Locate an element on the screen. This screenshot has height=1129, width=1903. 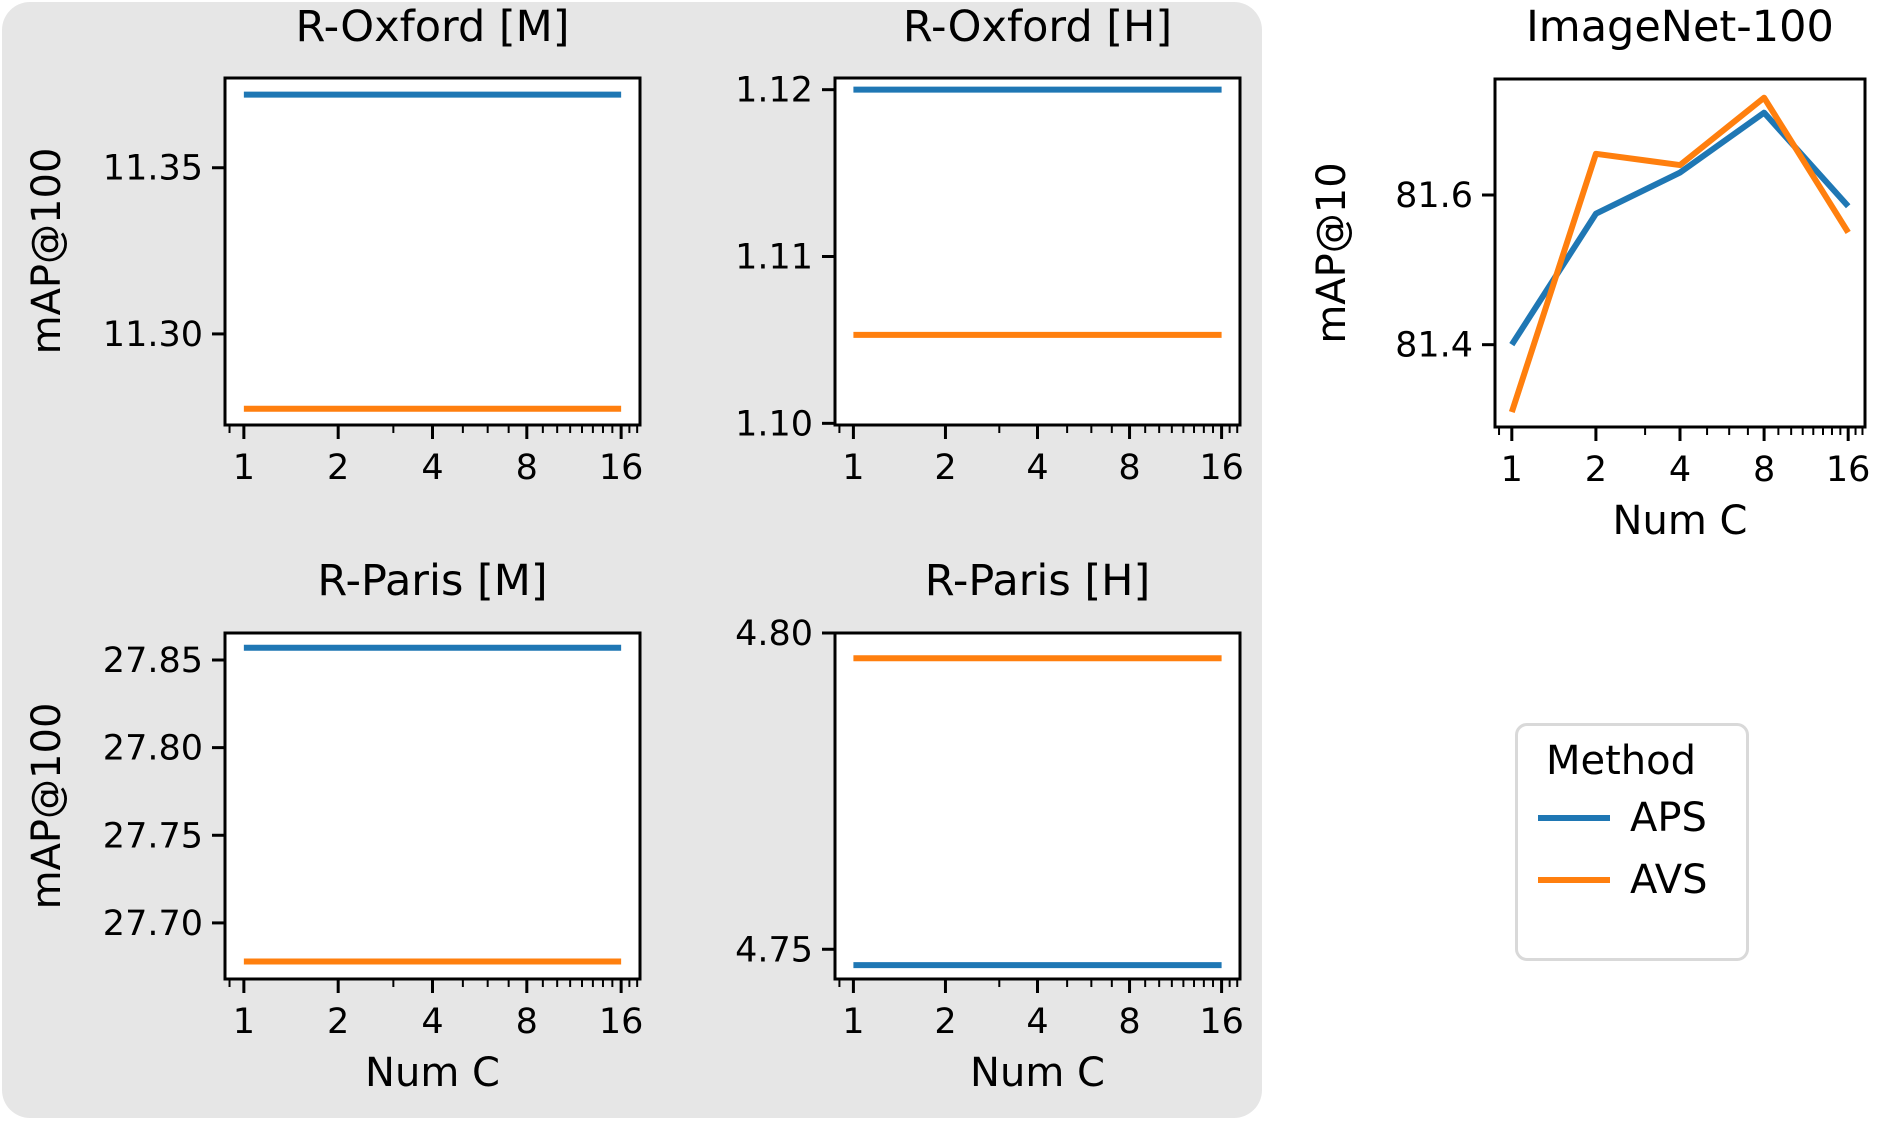
svg-text: 27.70 is located at coordinates (153, 924).